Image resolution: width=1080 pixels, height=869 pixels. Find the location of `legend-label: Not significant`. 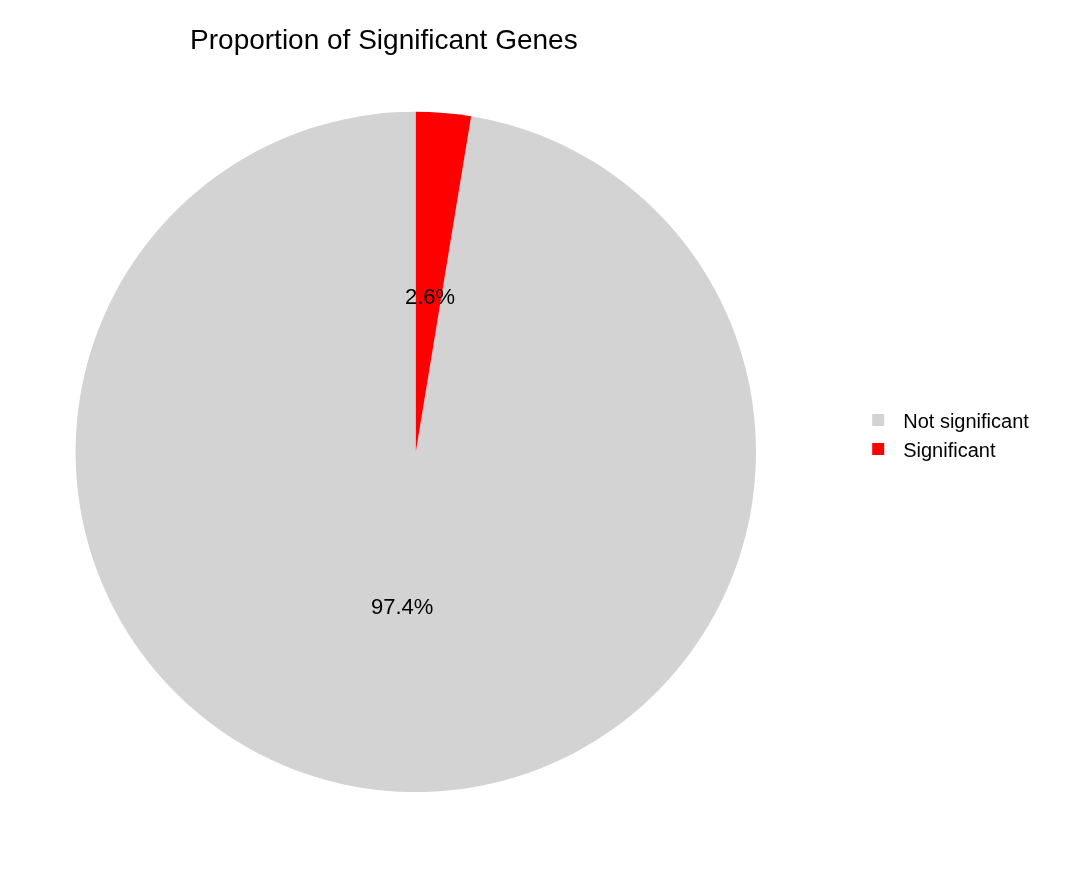

legend-label: Not significant is located at coordinates (966, 420).